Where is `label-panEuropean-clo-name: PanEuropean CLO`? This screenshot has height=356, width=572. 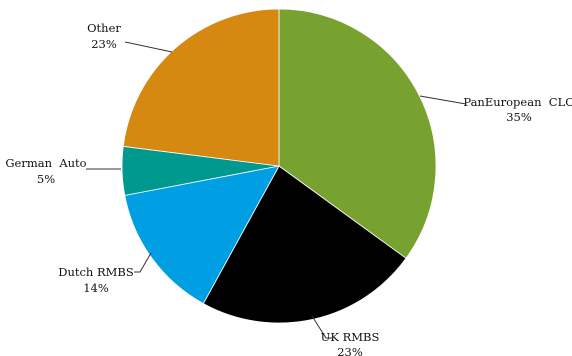
label-panEuropean-clo-name: PanEuropean CLO is located at coordinates (517, 102).